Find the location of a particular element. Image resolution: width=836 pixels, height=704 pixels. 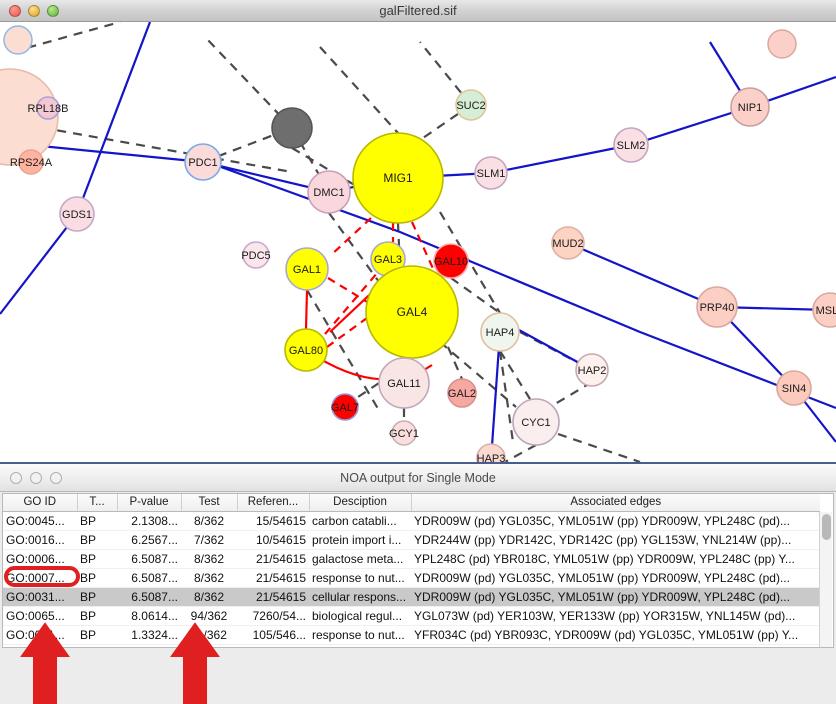

network-node: RPL18B is located at coordinates (48, 108).